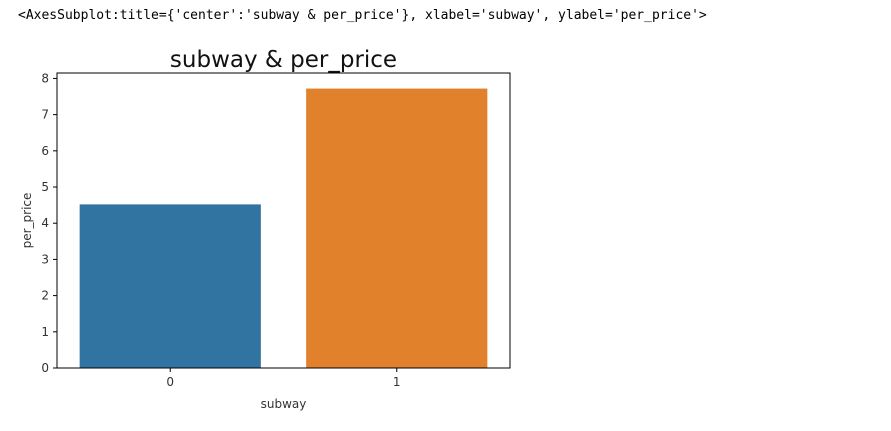 This screenshot has width=891, height=431. I want to click on y-tick-label: 3, so click(45, 259).